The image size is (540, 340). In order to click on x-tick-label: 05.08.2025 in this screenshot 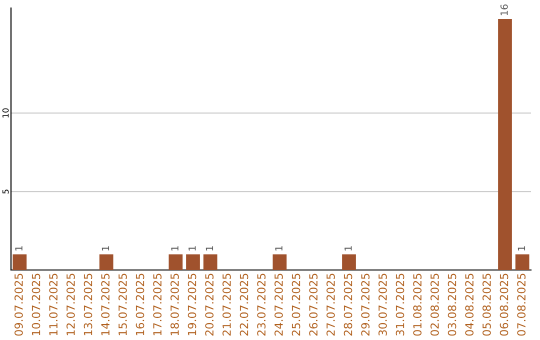, I will do `click(486, 305)`.